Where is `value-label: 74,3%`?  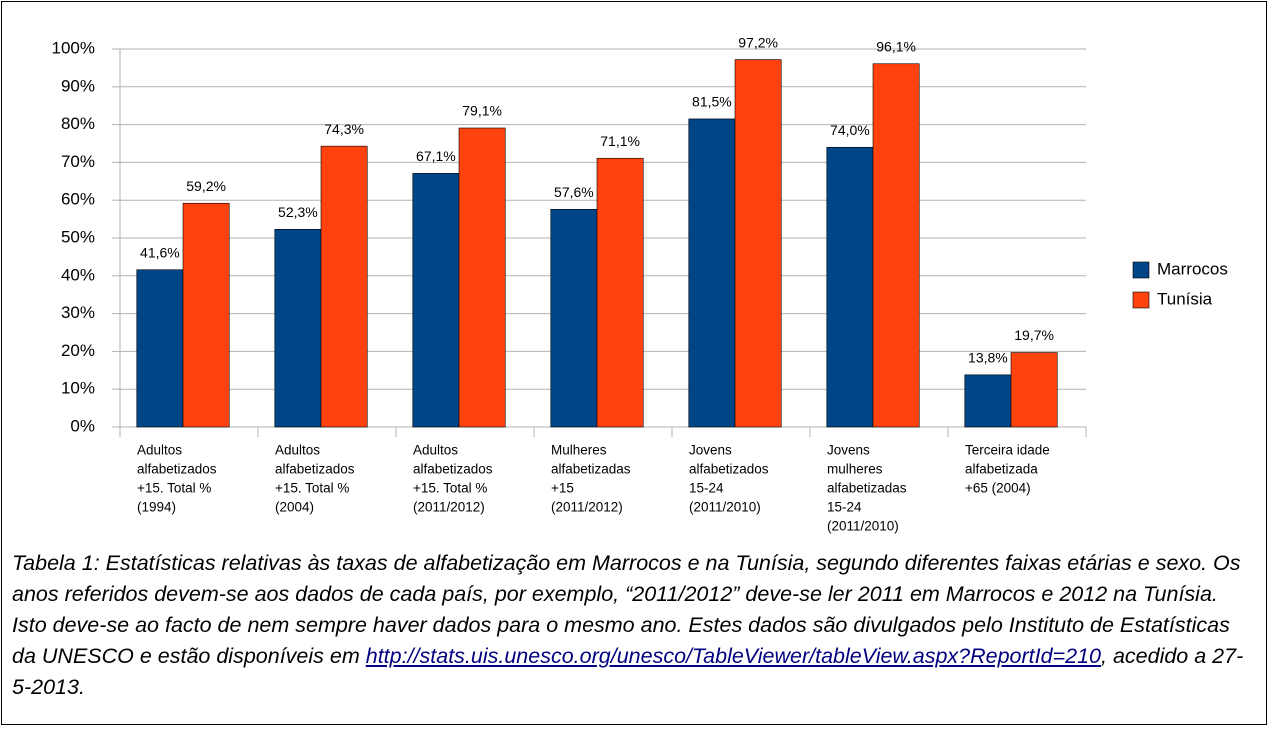 value-label: 74,3% is located at coordinates (344, 129).